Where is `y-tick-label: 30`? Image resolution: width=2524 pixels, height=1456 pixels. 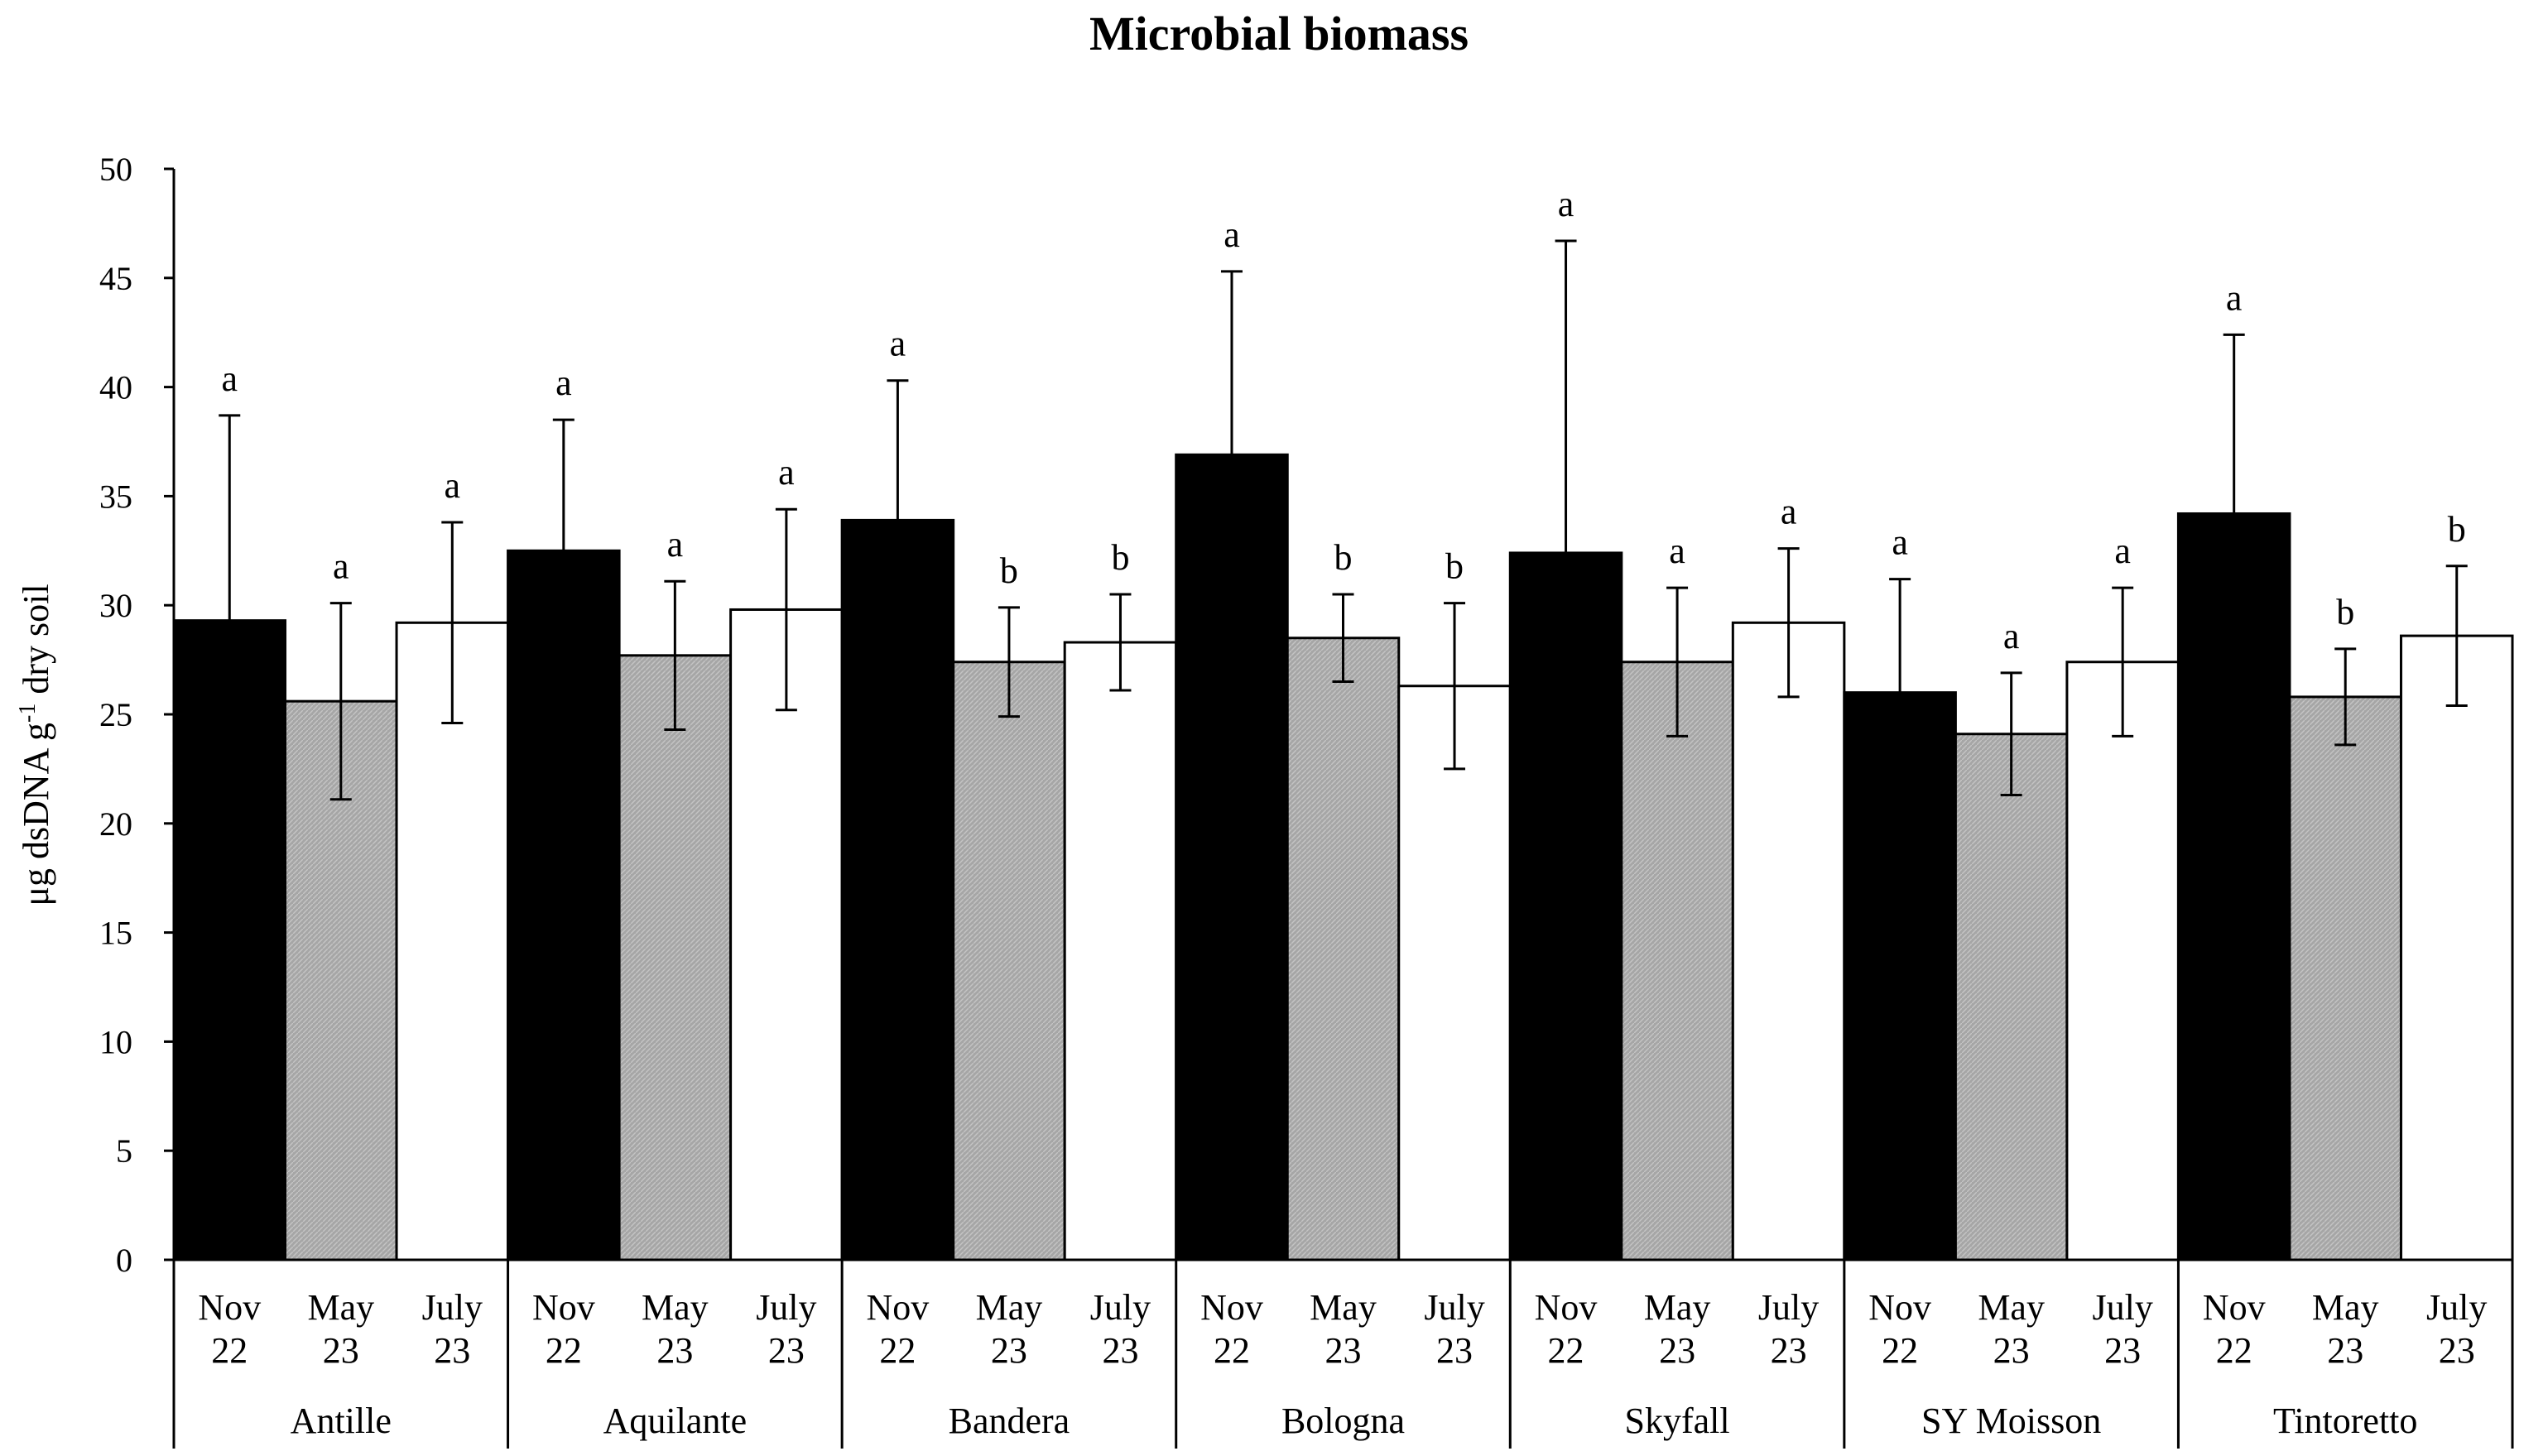
y-tick-label: 30 is located at coordinates (116, 605).